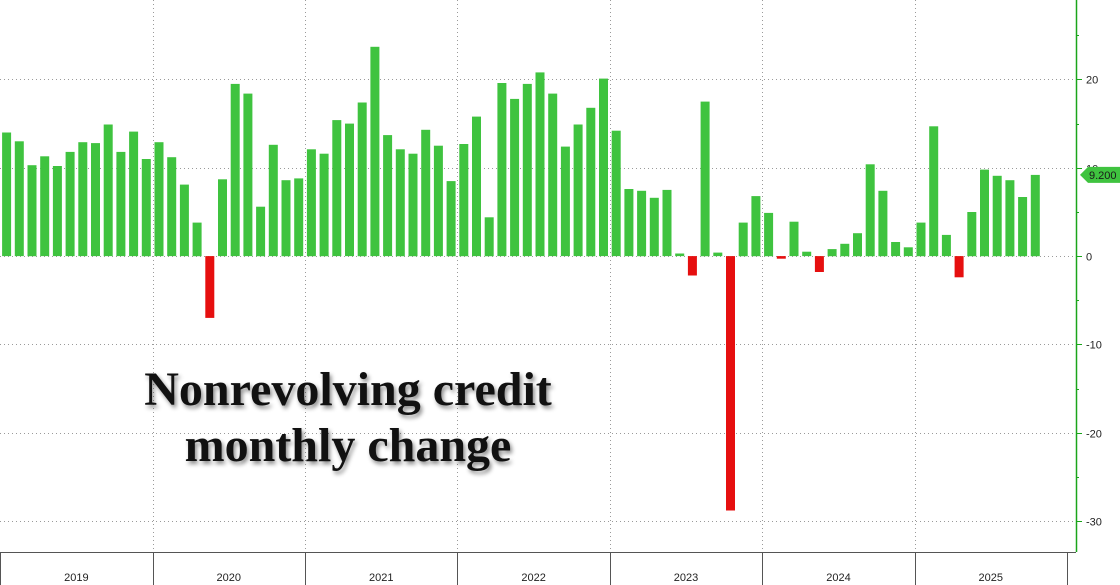 The width and height of the screenshot is (1120, 585). I want to click on chart-title-line-2: monthly change, so click(348, 445).